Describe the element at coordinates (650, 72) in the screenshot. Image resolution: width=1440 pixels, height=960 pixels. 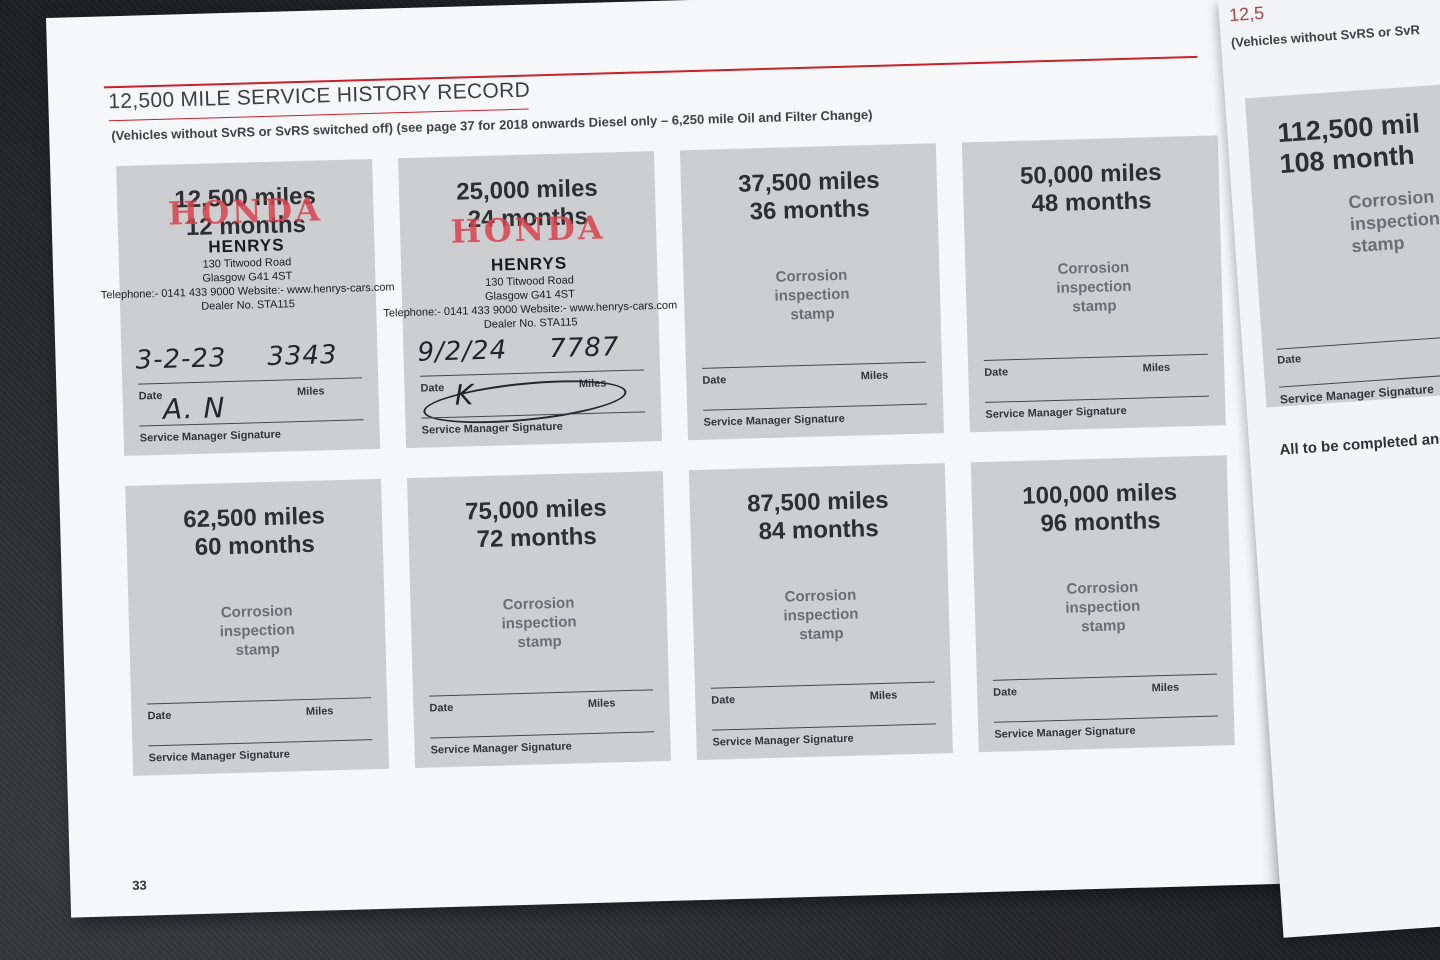
I see `red-top-rule` at that location.